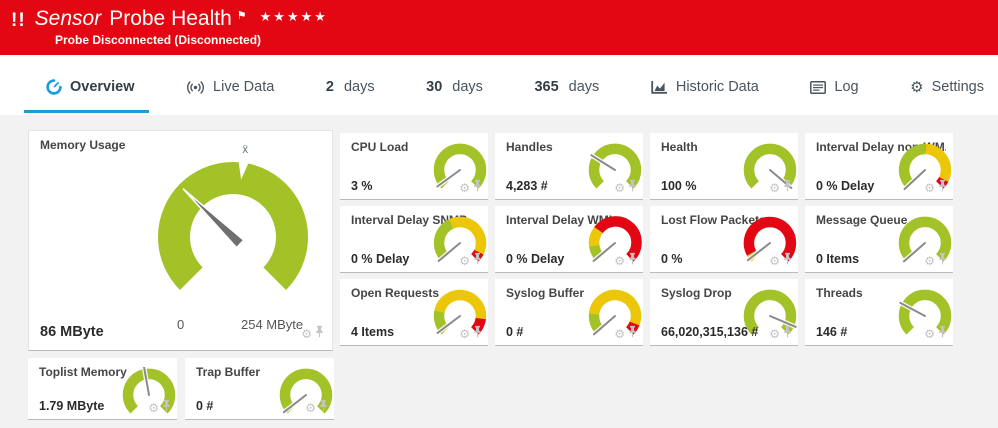 Image resolution: width=998 pixels, height=428 pixels. I want to click on tab-2-days: 2 days, so click(350, 87).